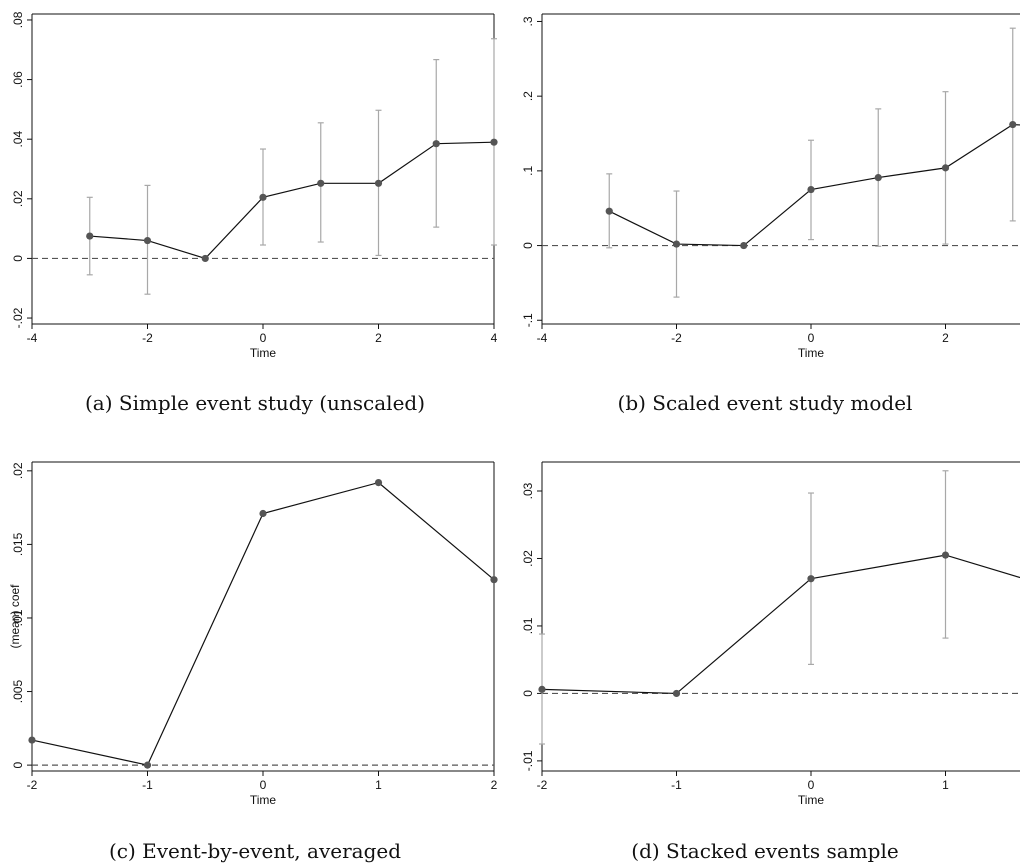 The image size is (1020, 863). I want to click on y-tick-label: .3, so click(528, 21).